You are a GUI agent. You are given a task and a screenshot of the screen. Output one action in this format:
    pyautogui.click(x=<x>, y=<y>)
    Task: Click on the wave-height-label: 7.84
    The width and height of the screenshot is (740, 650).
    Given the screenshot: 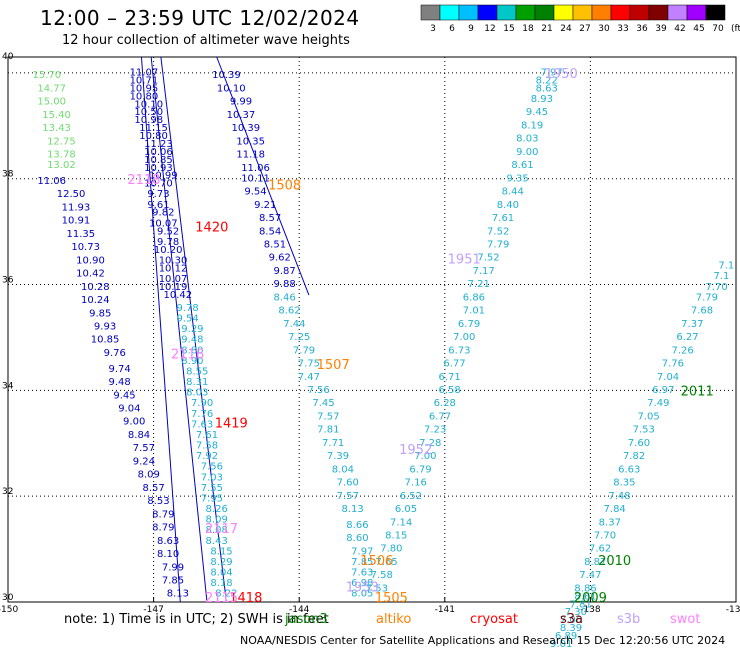 What is the action you would take?
    pyautogui.click(x=615, y=509)
    